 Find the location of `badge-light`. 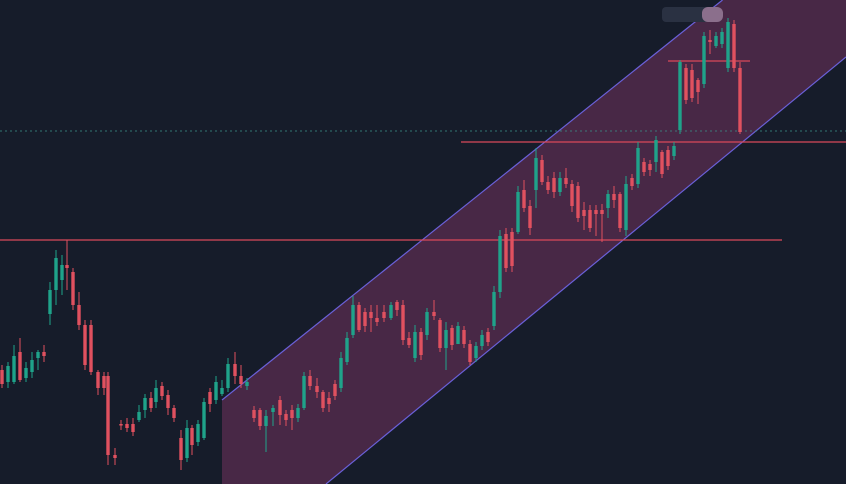

badge-light is located at coordinates (712, 14).